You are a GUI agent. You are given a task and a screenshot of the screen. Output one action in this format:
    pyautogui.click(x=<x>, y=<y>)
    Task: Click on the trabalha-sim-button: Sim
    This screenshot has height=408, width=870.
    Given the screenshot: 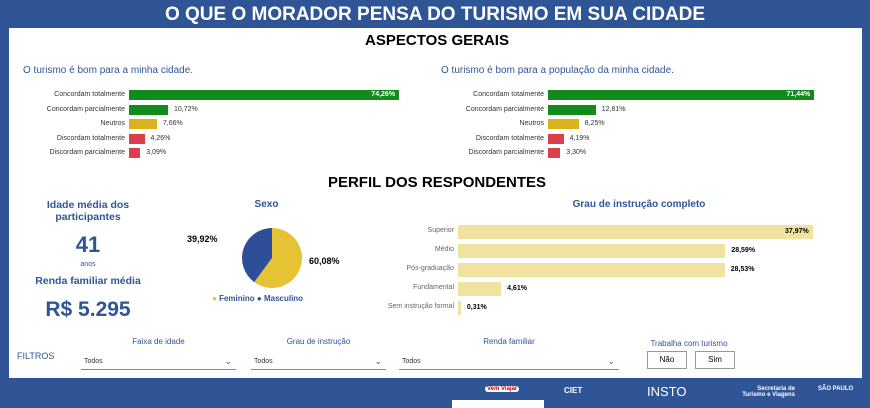 What is the action you would take?
    pyautogui.click(x=715, y=360)
    